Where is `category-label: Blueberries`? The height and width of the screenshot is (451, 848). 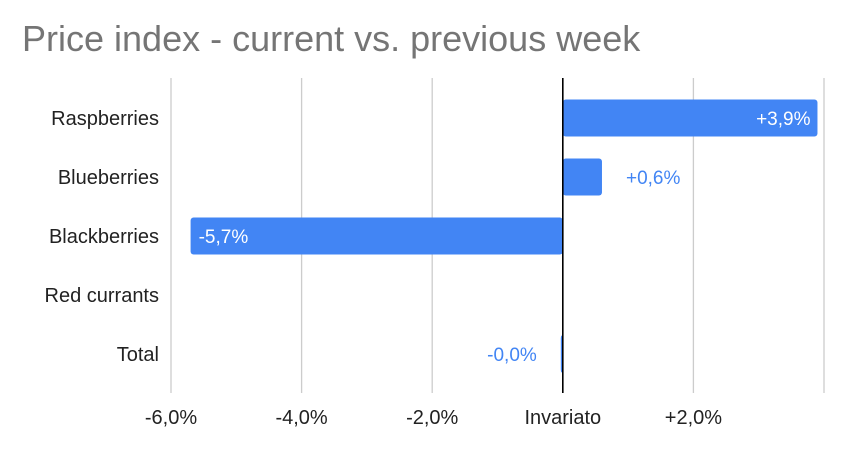 category-label: Blueberries is located at coordinates (108, 178).